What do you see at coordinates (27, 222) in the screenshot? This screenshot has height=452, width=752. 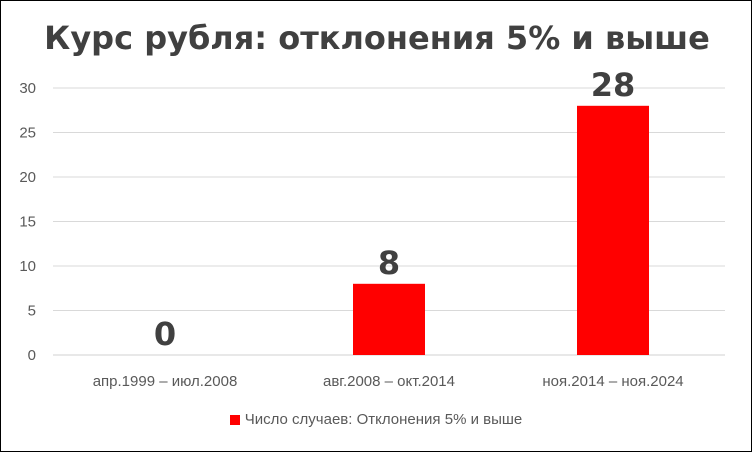 I see `y-tick-label: 15` at bounding box center [27, 222].